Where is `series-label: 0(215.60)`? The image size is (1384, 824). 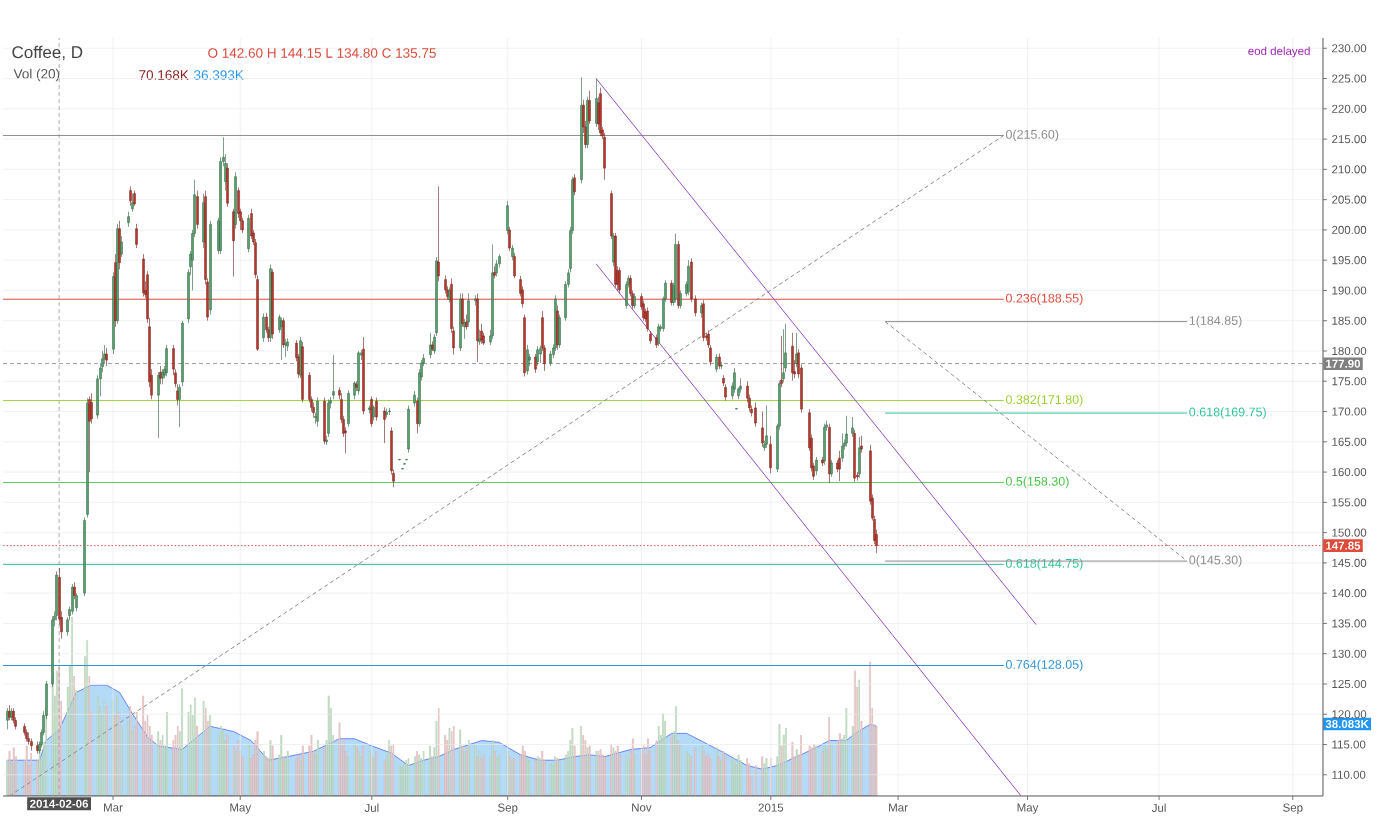
series-label: 0(215.60) is located at coordinates (1032, 135).